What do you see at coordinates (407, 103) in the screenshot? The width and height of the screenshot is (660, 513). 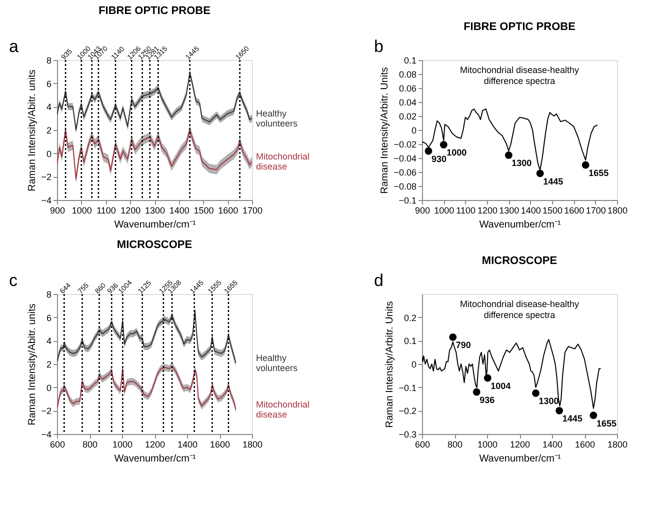 I see `y-tick-label: 0.04` at bounding box center [407, 103].